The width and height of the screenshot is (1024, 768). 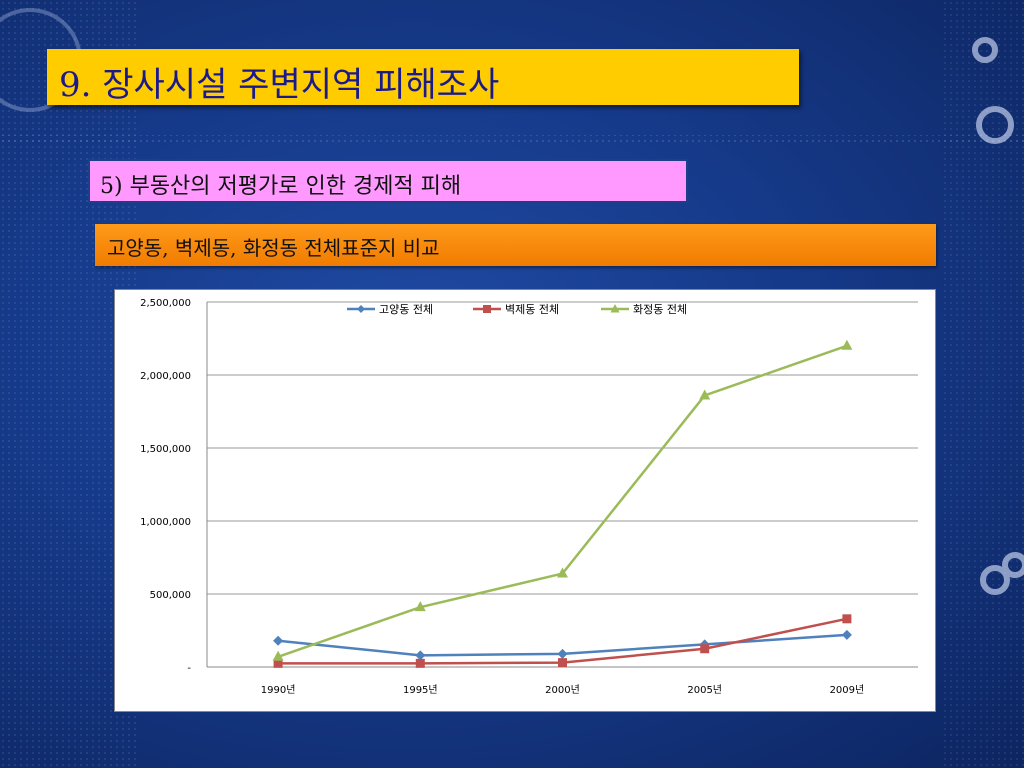 I want to click on legend-label: 고양동 전체, so click(x=406, y=309).